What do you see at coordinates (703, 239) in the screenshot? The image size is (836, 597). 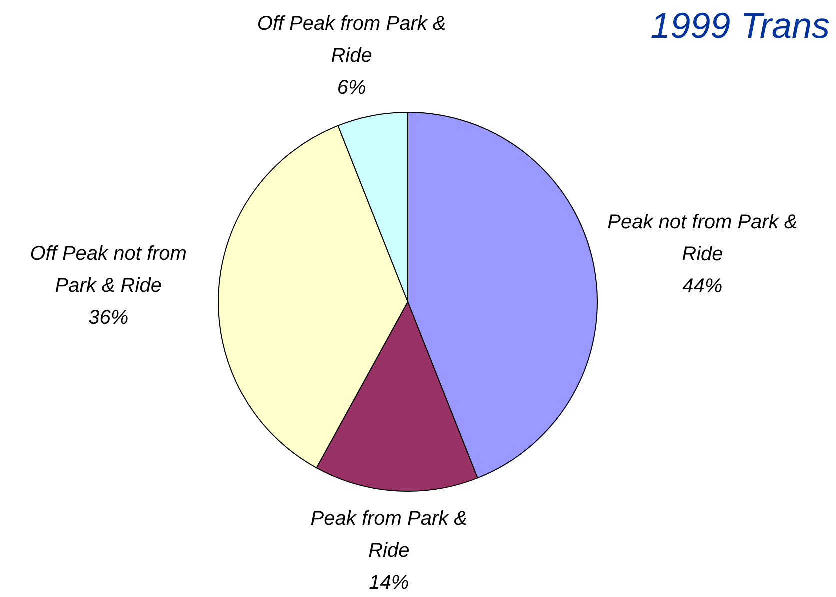 I see `slice-label: Peak not from Park & Ride` at bounding box center [703, 239].